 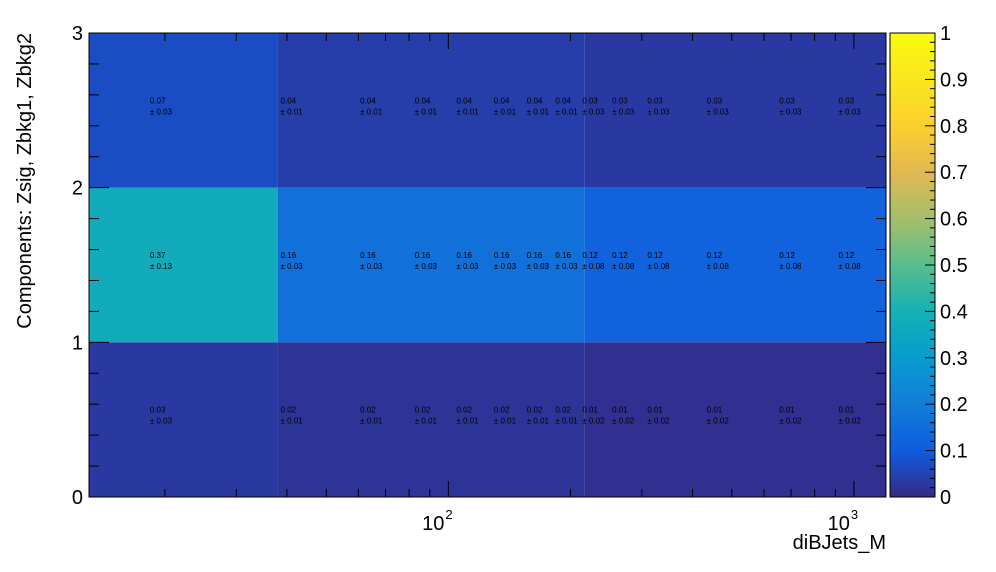 I want to click on x-tick-label-exponent: 3, so click(x=854, y=514).